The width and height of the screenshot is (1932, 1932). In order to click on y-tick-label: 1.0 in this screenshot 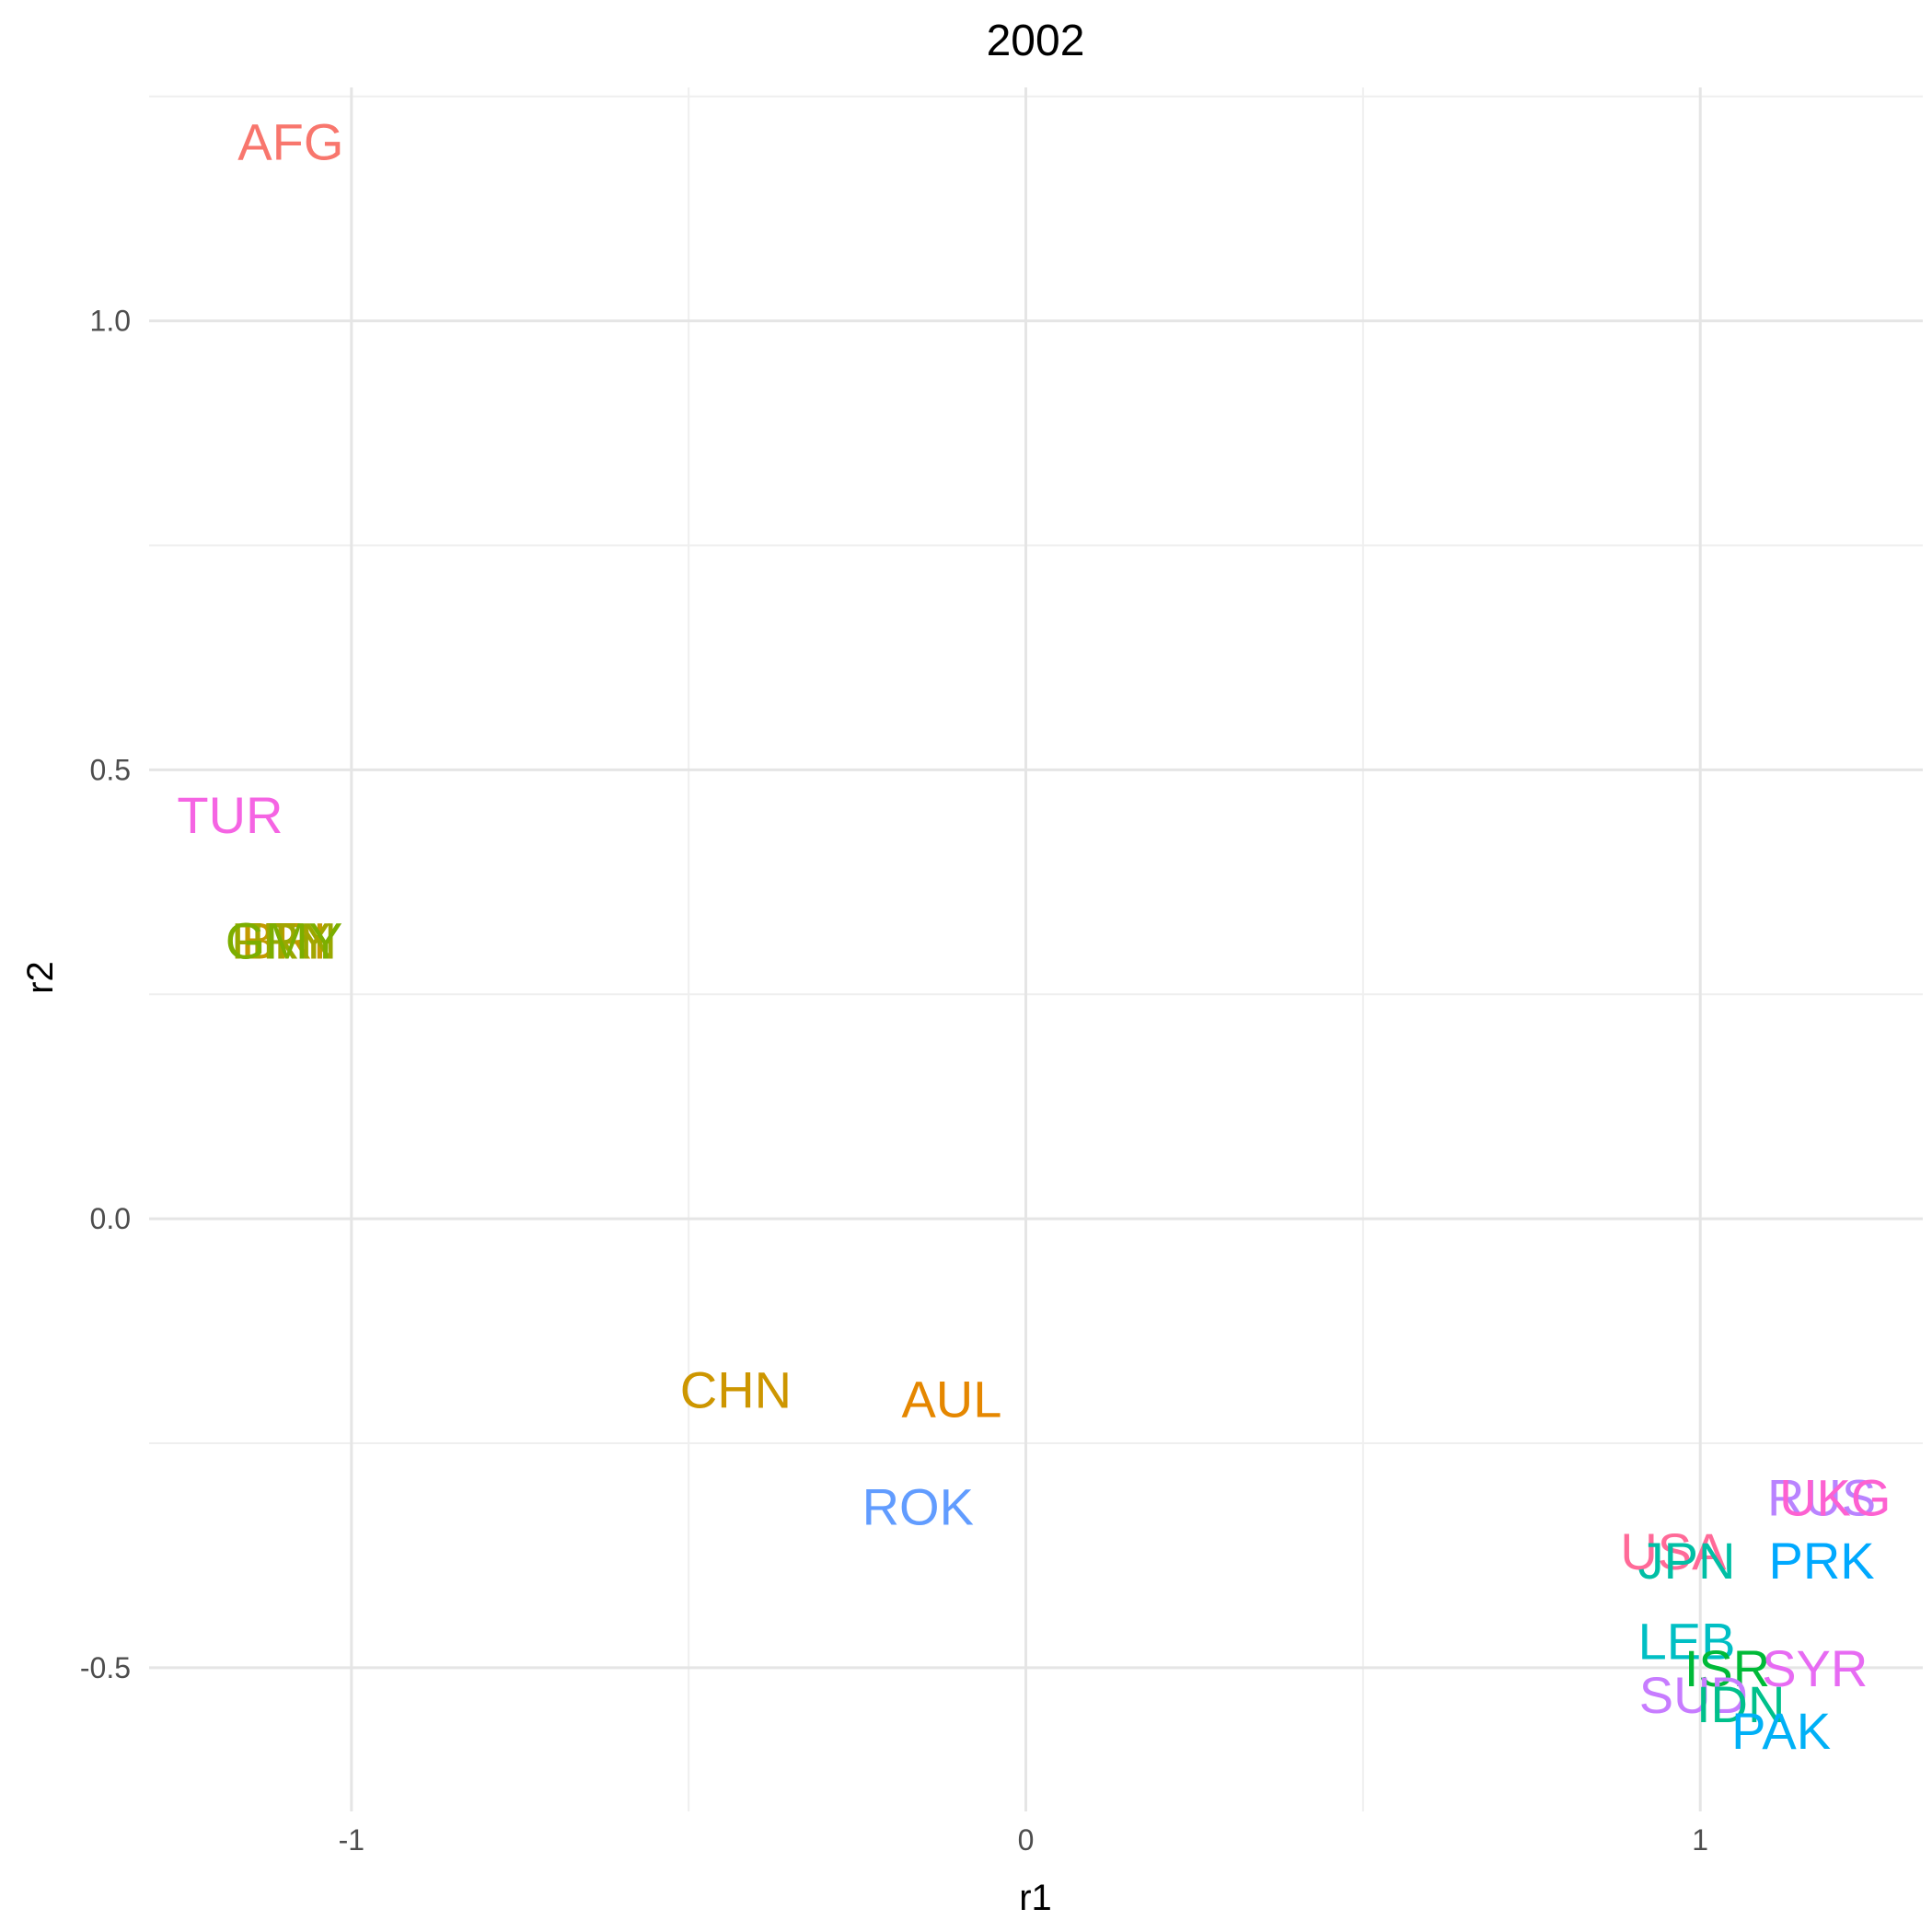, I will do `click(111, 322)`.